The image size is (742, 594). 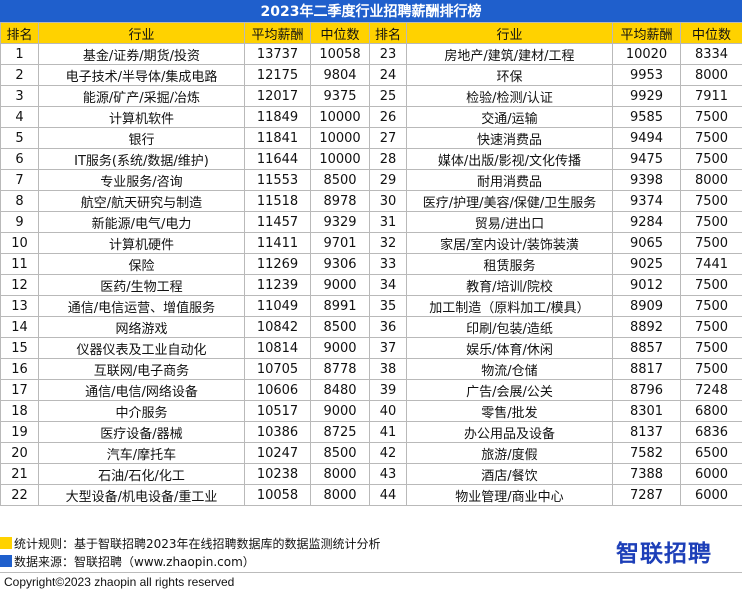 What do you see at coordinates (646, 138) in the screenshot?
I see `avg-salary-cell: 9494` at bounding box center [646, 138].